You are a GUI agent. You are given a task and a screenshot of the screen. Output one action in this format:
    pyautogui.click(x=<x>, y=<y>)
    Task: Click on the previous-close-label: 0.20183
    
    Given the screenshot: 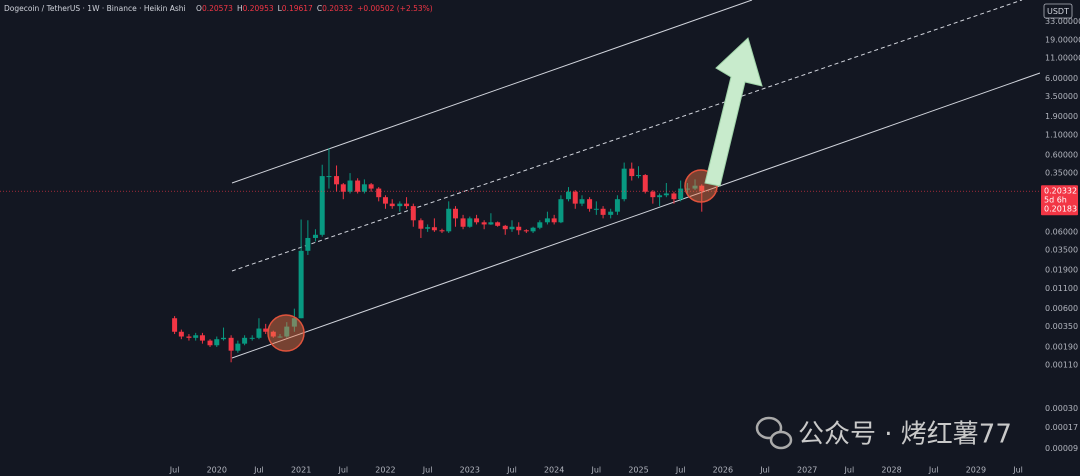 What is the action you would take?
    pyautogui.click(x=1060, y=209)
    